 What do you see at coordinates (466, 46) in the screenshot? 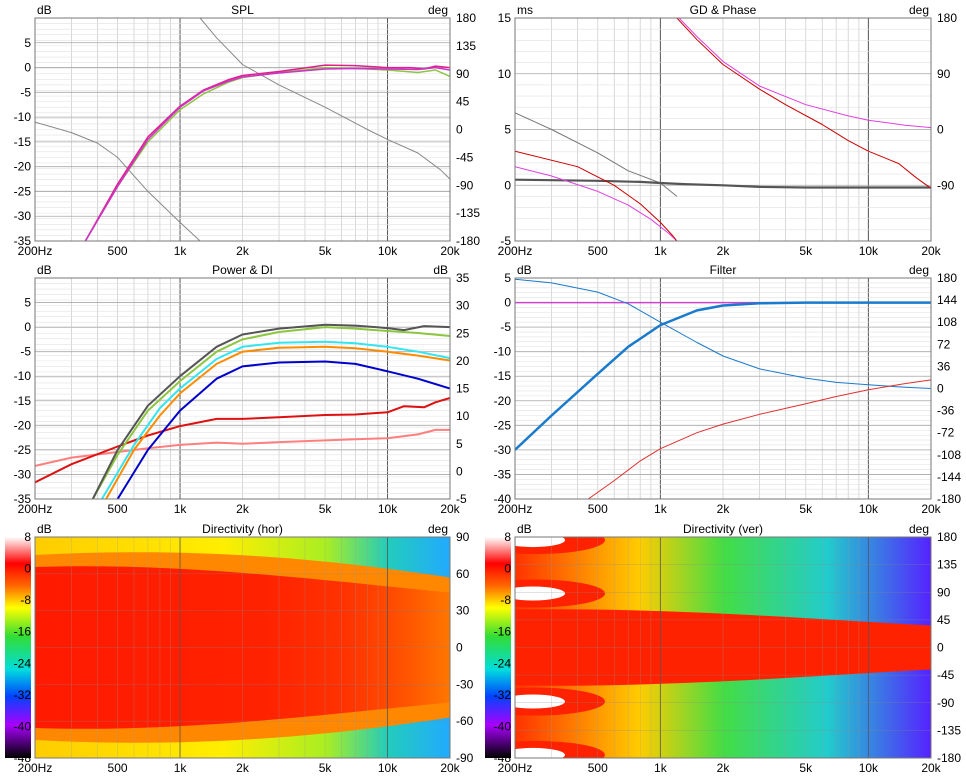
I see `y2-tick-label: 135` at bounding box center [466, 46].